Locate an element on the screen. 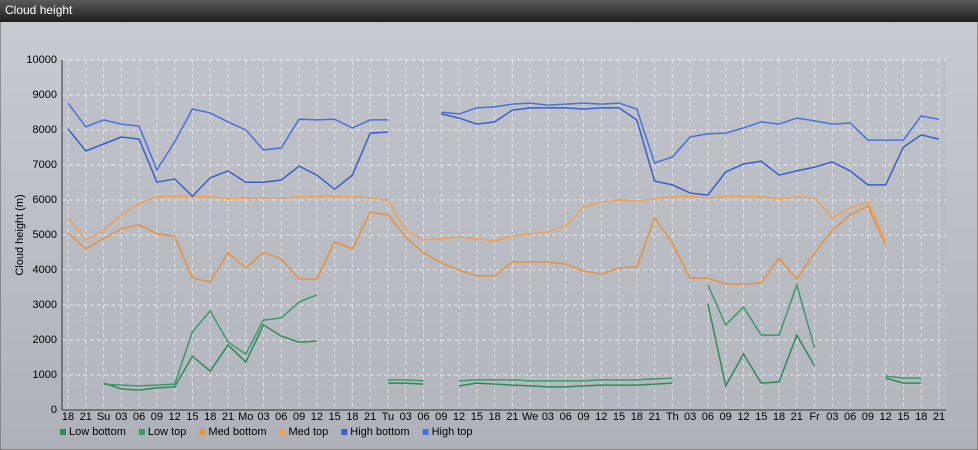  x-tick-label: We is located at coordinates (530, 417).